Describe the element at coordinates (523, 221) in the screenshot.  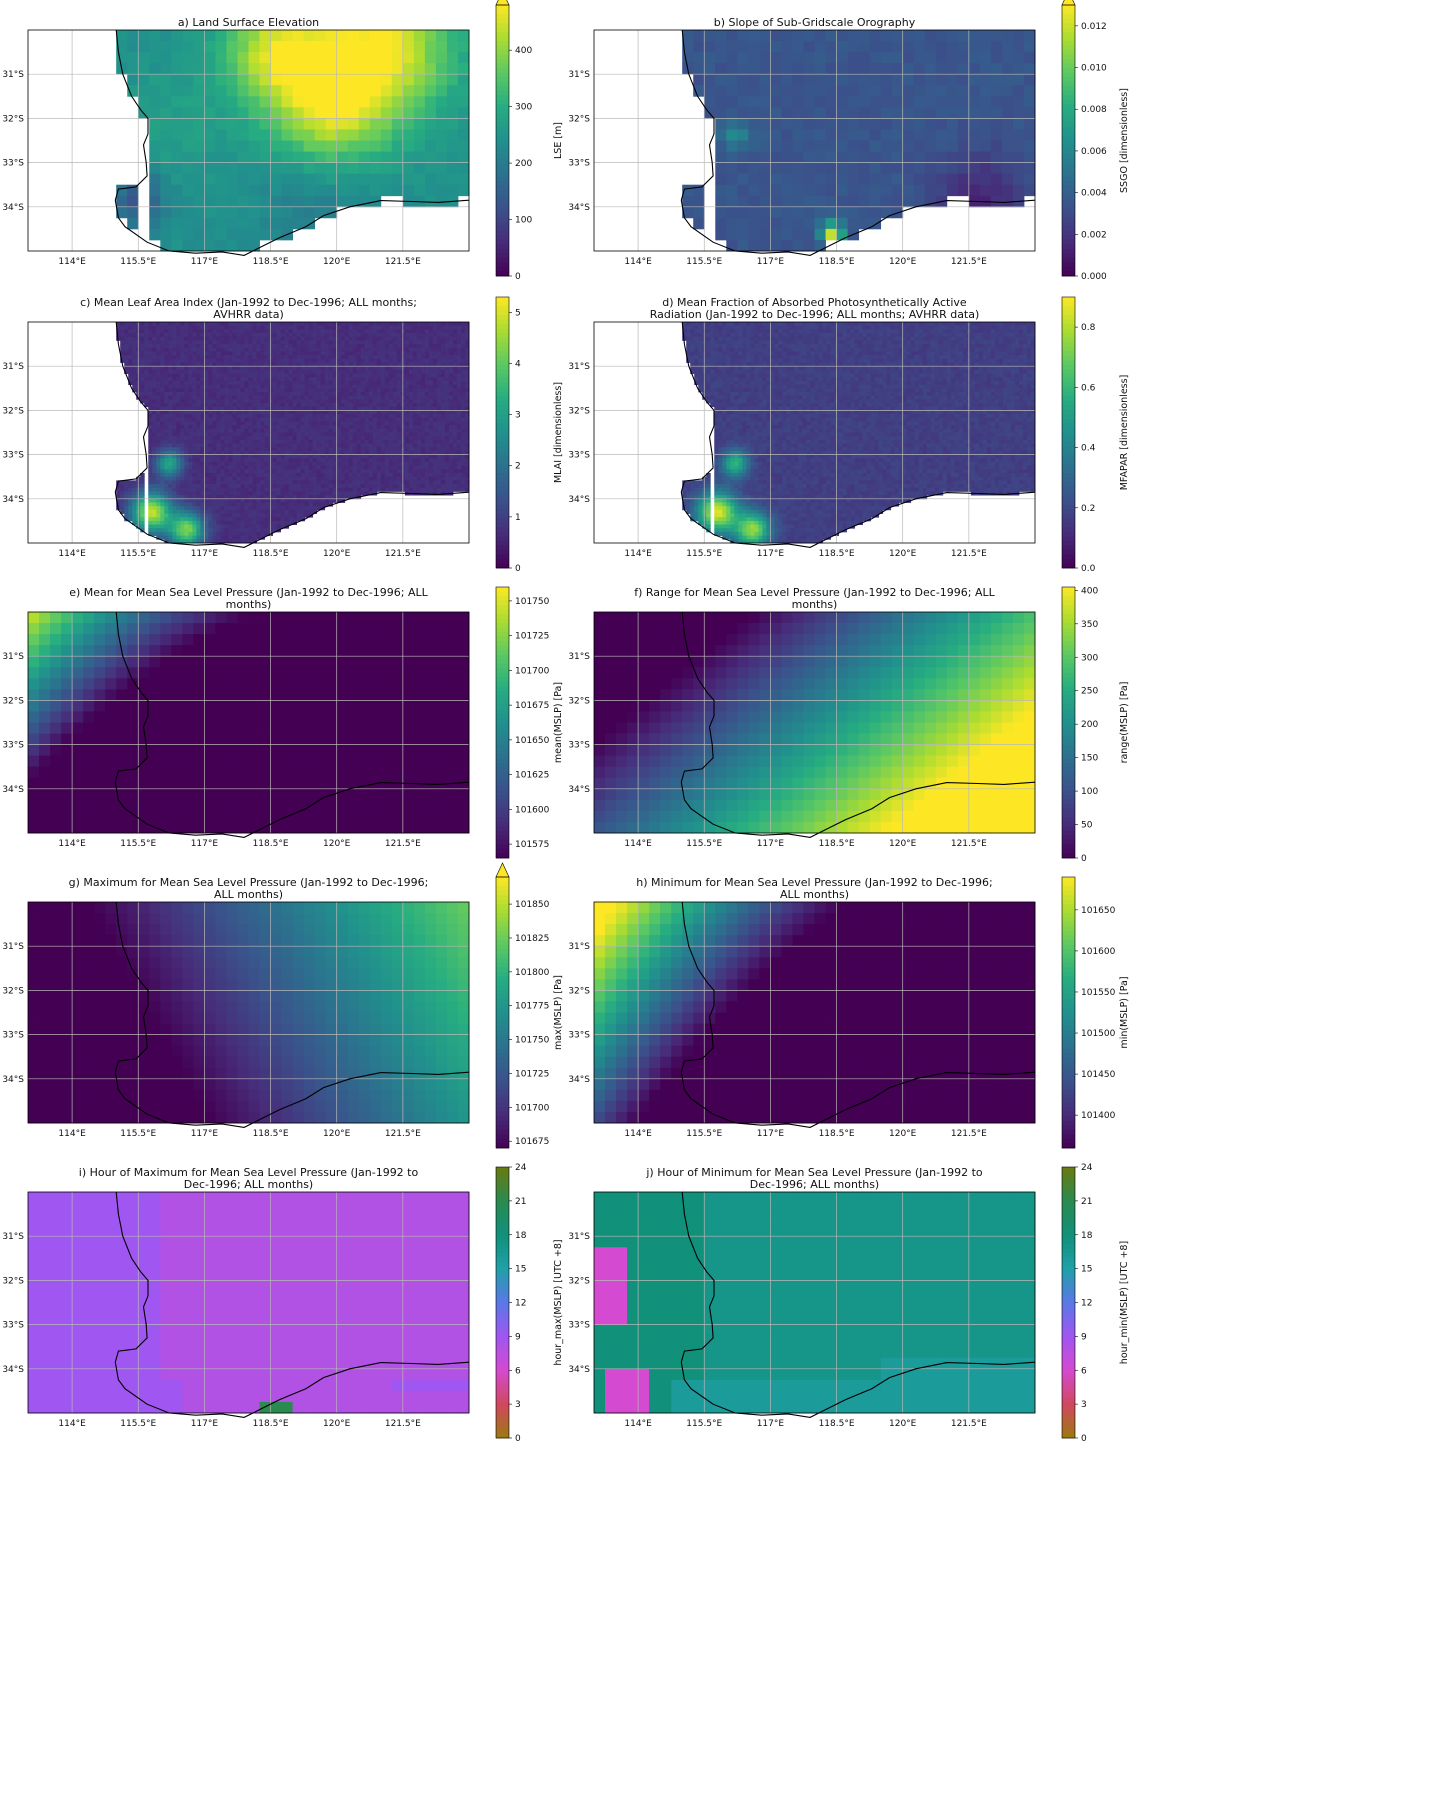
I see `colorbar-tick-label: 100` at that location.